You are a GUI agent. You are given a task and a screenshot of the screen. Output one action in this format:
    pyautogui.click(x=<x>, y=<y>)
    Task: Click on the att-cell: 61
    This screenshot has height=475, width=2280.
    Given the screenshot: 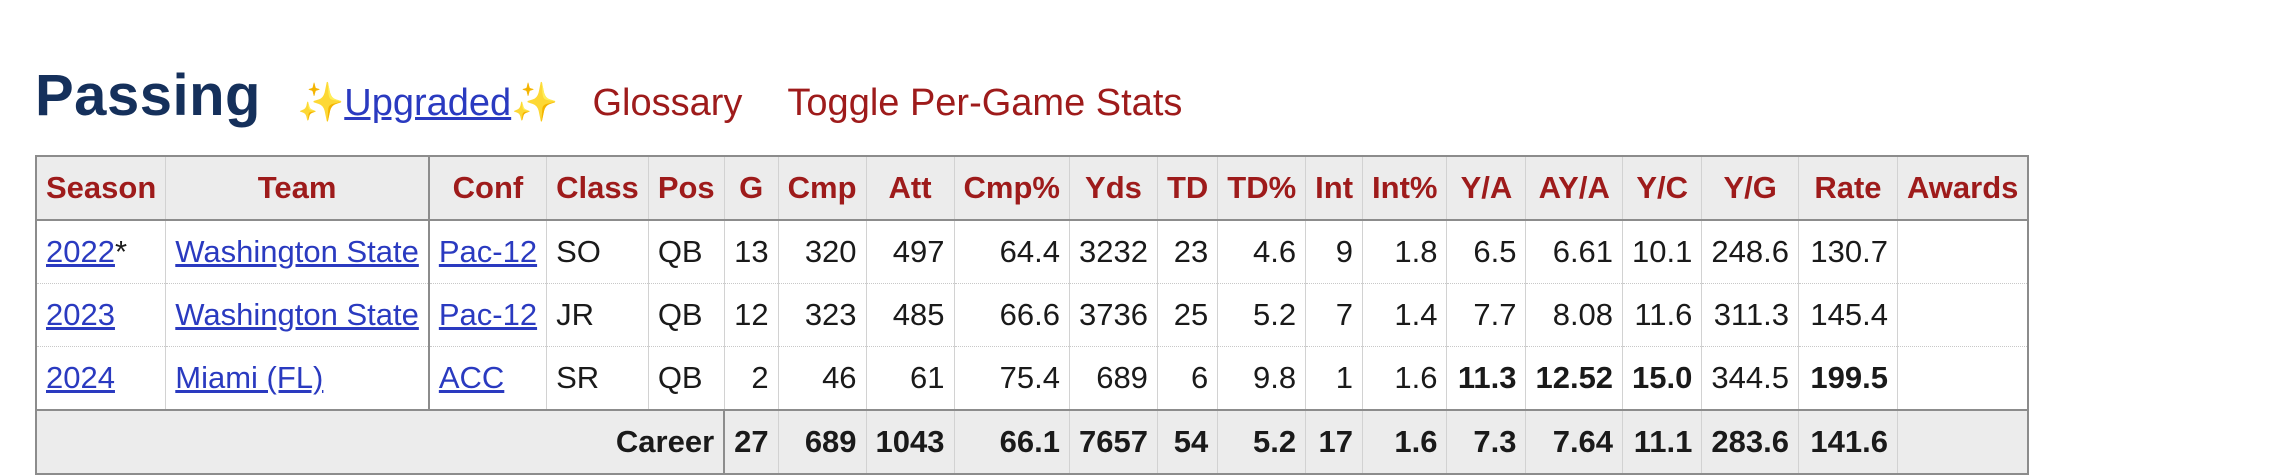 What is the action you would take?
    pyautogui.click(x=910, y=378)
    